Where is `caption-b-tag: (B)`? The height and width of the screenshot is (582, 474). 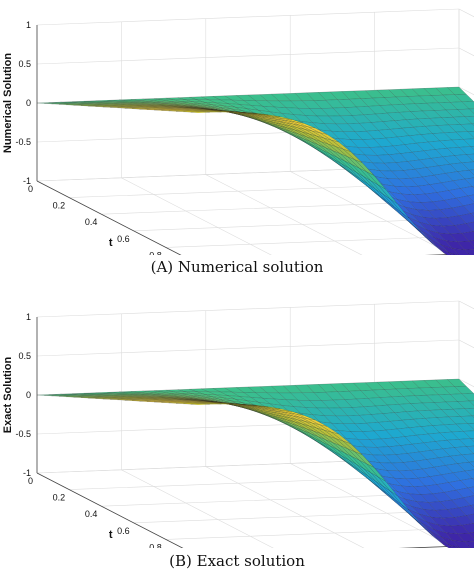
caption-b-tag: (B) is located at coordinates (180, 561).